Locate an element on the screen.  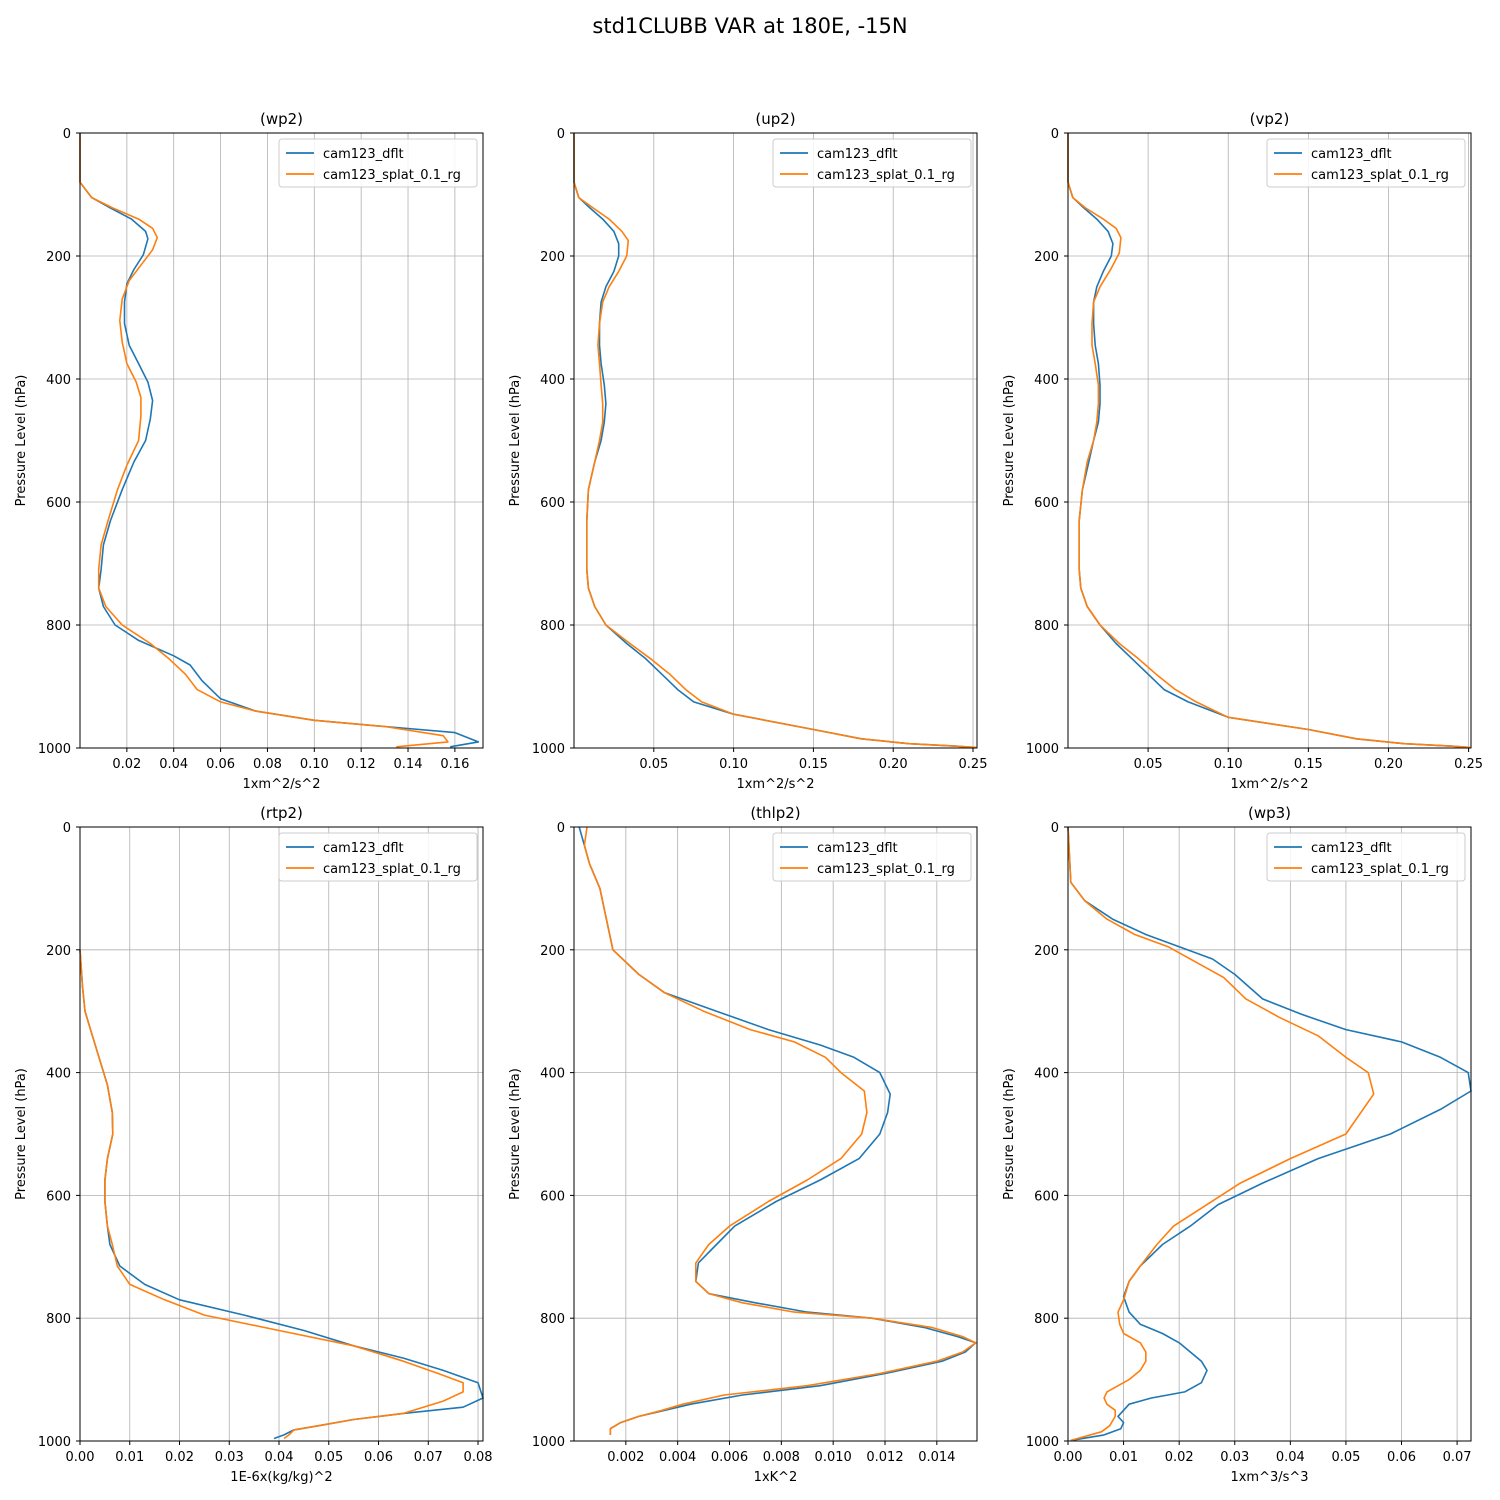
x-tick-label: 0.006 is located at coordinates (729, 1457).